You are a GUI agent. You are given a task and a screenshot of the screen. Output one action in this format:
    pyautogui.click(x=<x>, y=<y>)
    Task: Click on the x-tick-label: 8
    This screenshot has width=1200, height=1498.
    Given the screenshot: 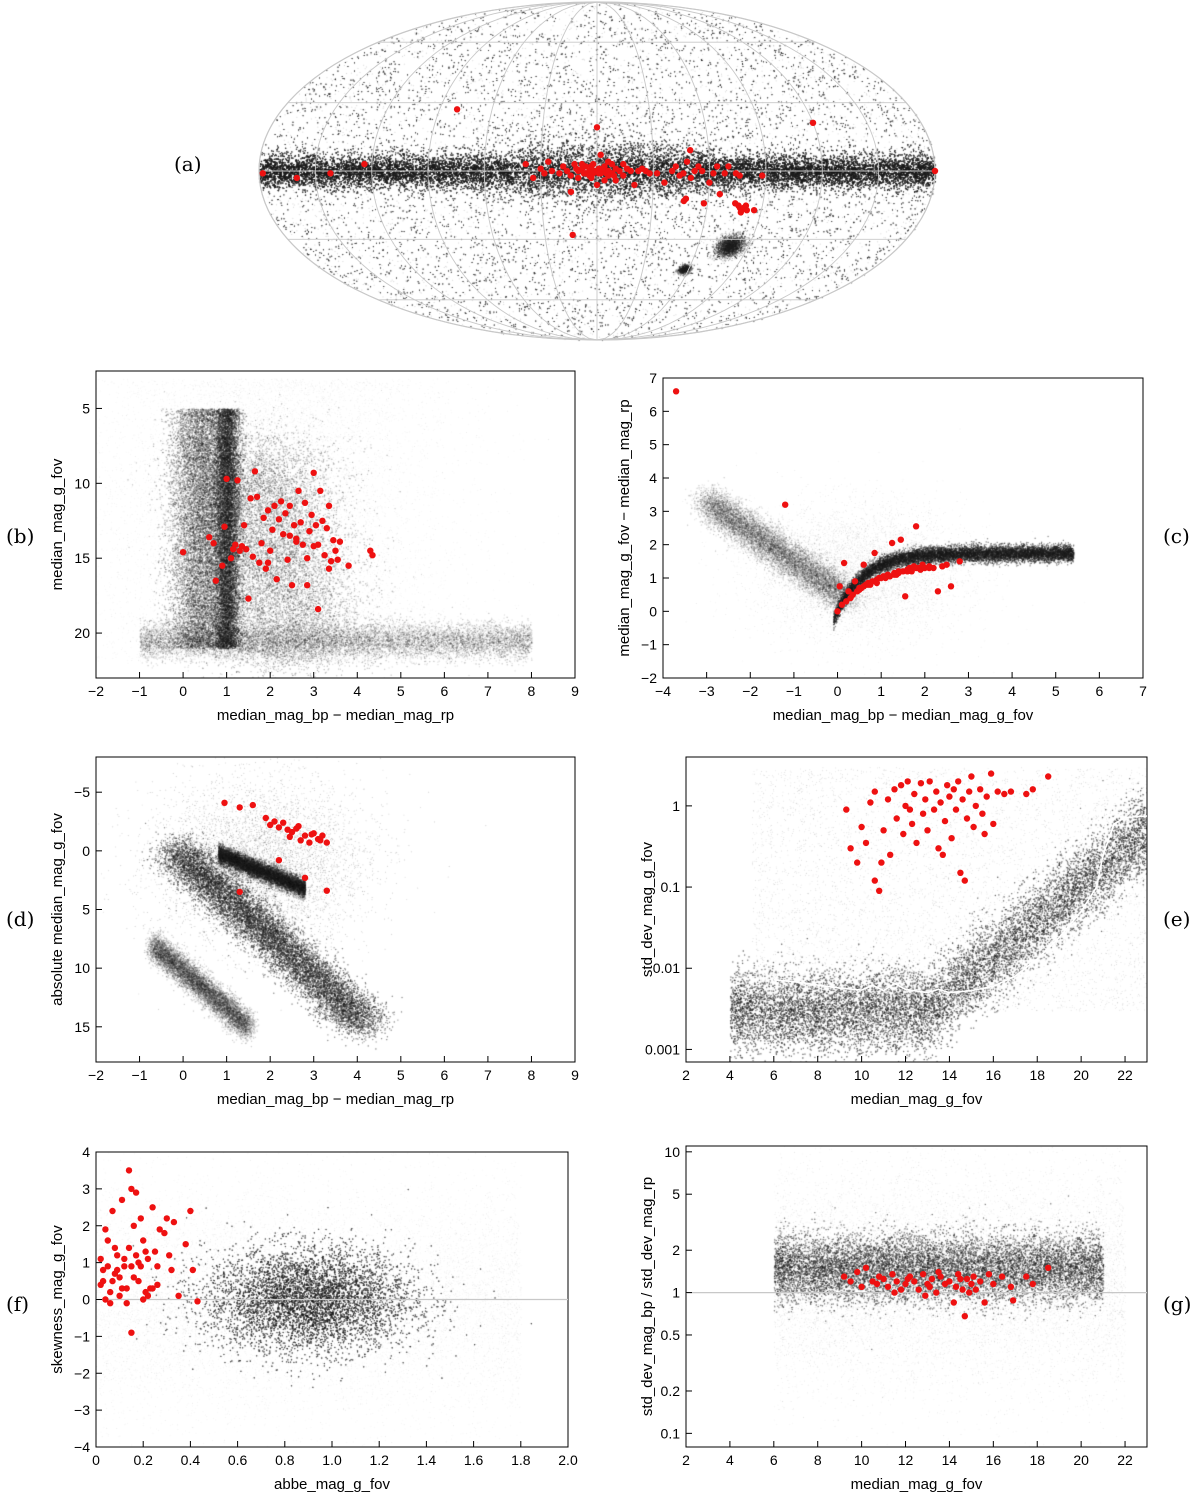 What is the action you would take?
    pyautogui.click(x=818, y=1460)
    